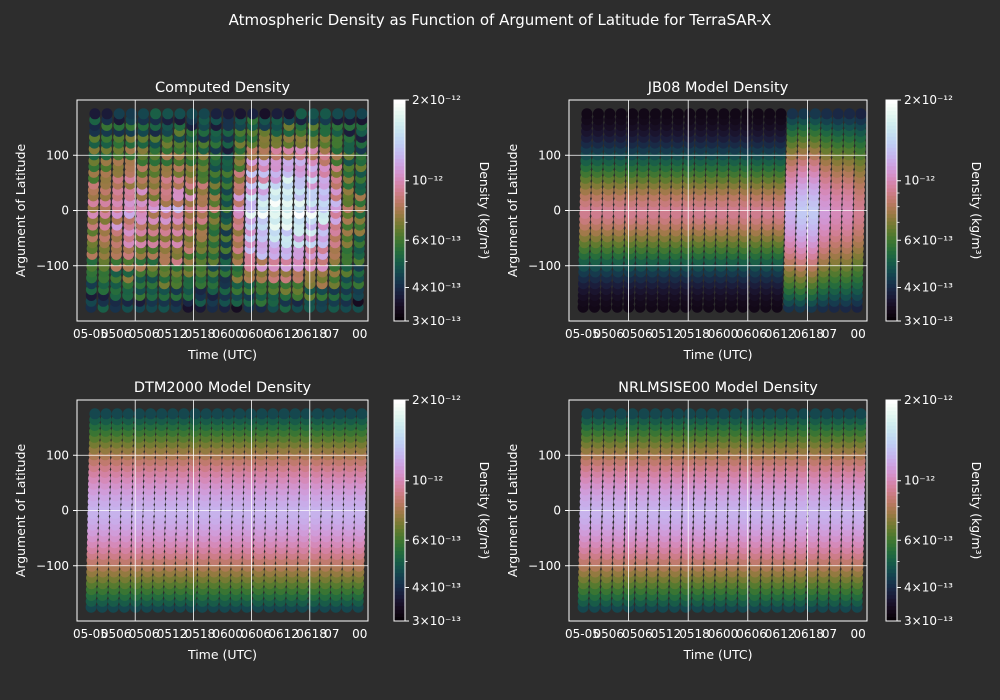  I want to click on colorbar-tick-label: 3×10⁻¹³, so click(928, 621).